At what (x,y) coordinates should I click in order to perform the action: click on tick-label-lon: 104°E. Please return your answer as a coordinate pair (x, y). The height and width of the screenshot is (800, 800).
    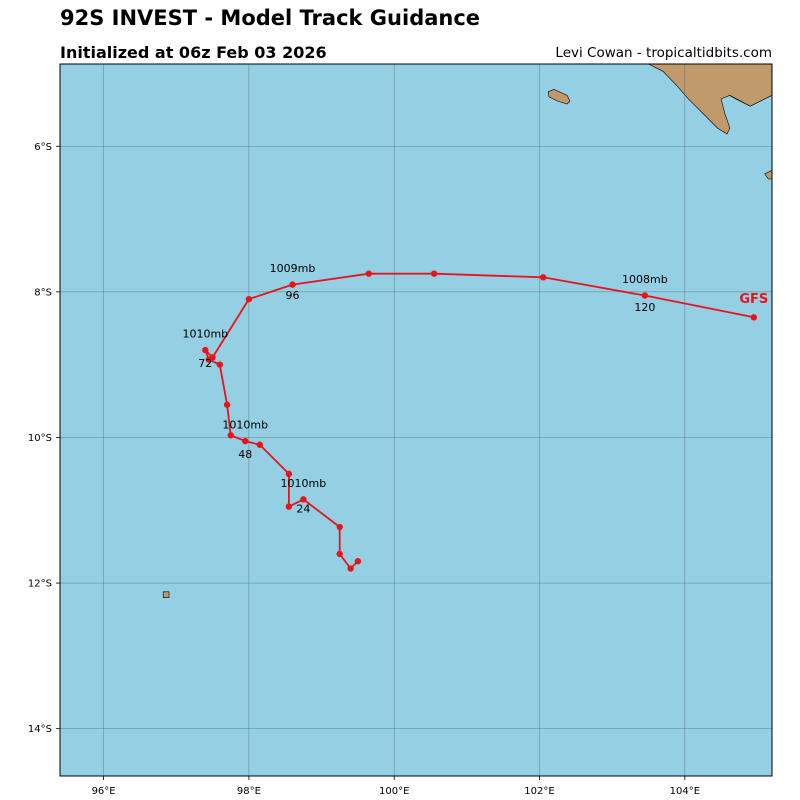
    Looking at the image, I should click on (685, 791).